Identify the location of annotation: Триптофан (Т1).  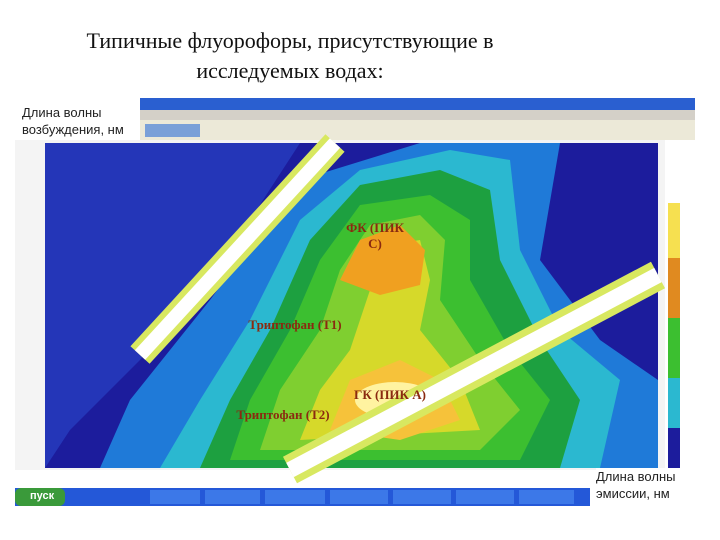
(295, 324).